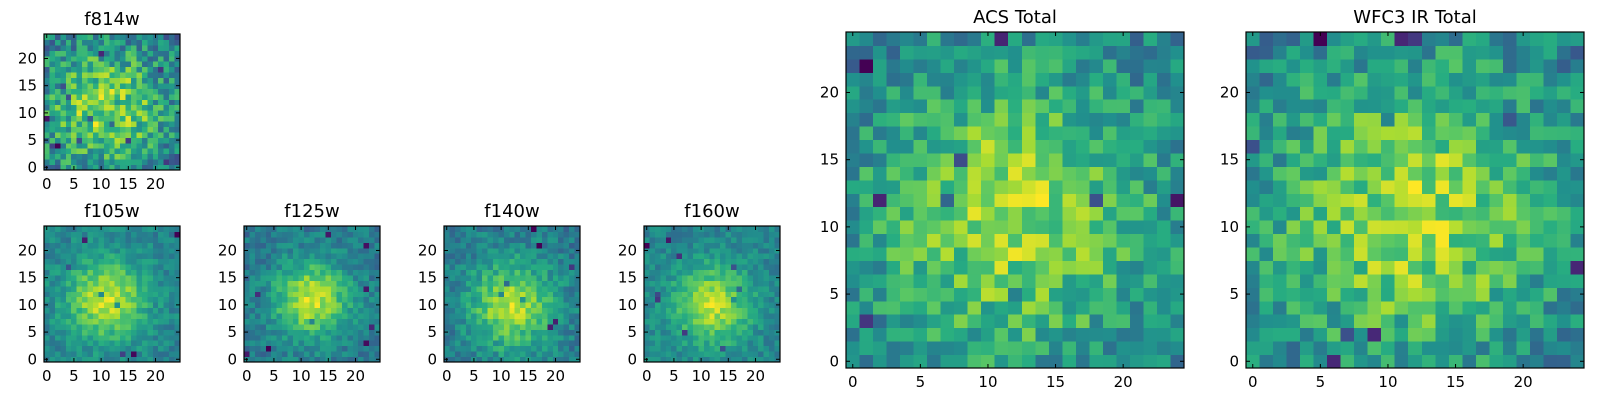 The height and width of the screenshot is (400, 1600). Describe the element at coordinates (1123, 382) in the screenshot. I see `x-tick-label: 20` at that location.